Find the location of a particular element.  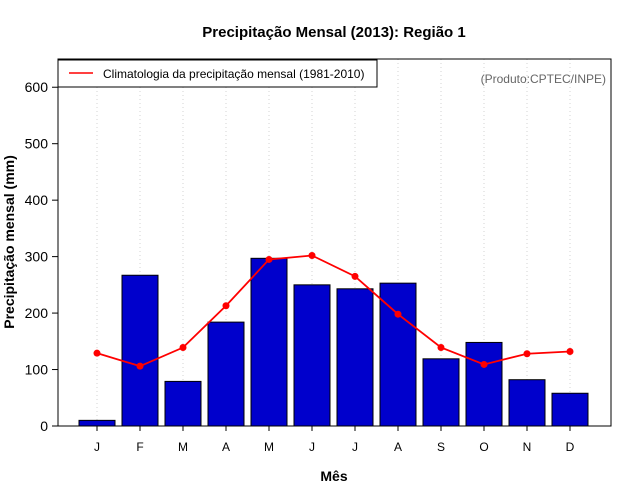

chart-title: Precipitação Mensal (2013): Região 1 is located at coordinates (333, 32).